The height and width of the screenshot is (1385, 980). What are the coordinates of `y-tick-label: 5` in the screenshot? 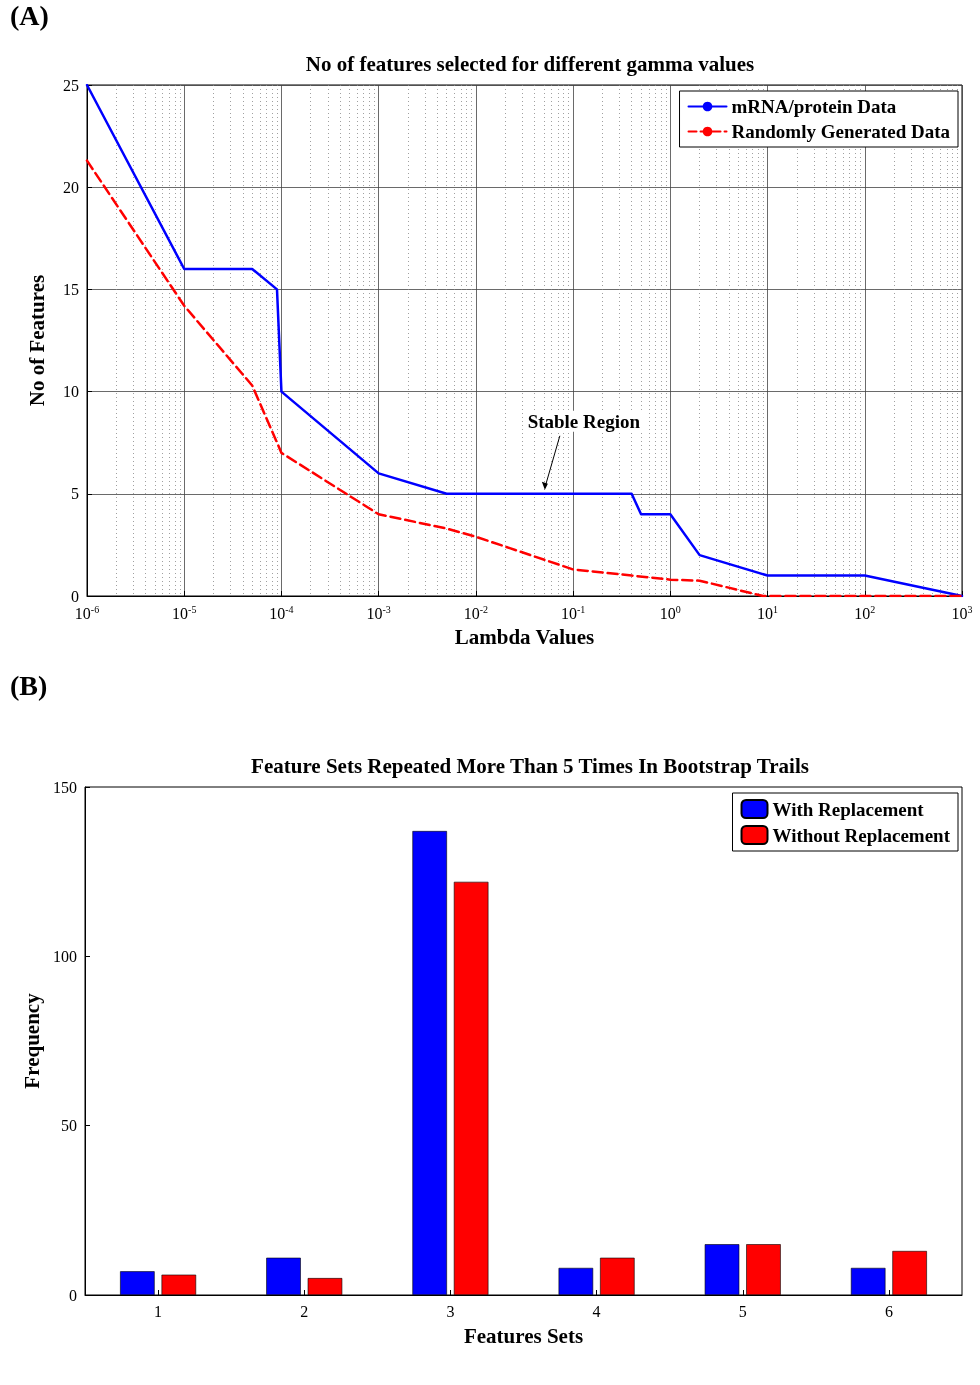 It's located at (75, 494).